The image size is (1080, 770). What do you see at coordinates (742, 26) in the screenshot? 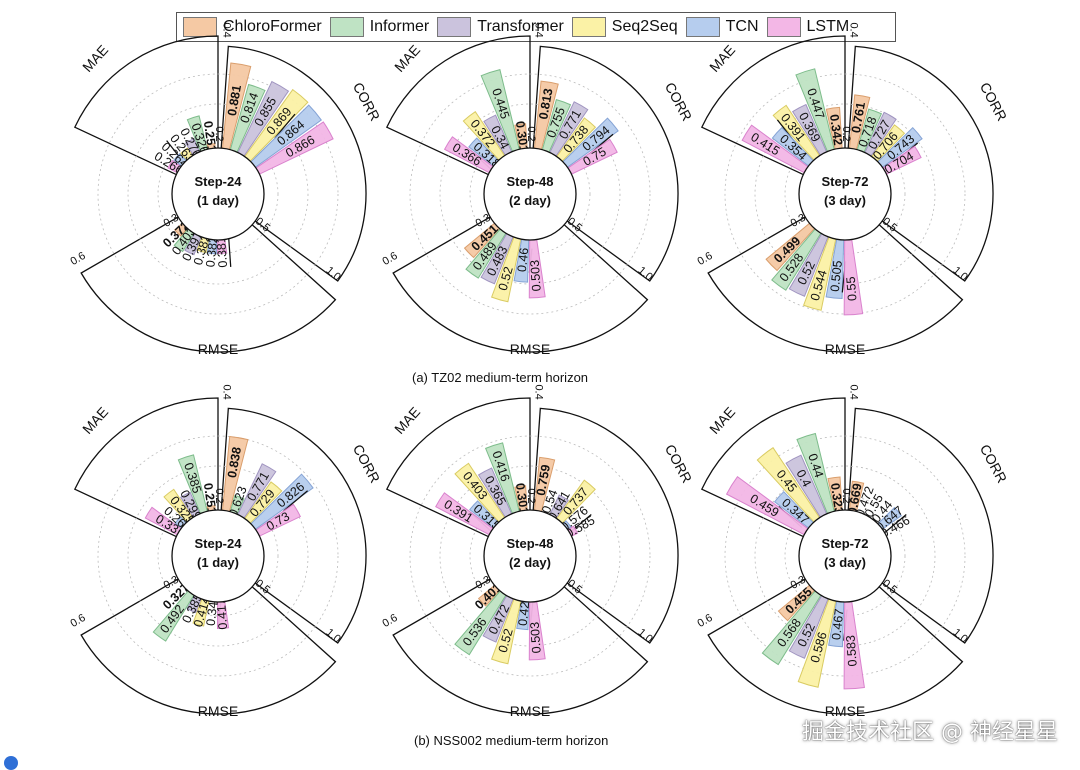
I see `legend-label: TCN` at bounding box center [742, 26].